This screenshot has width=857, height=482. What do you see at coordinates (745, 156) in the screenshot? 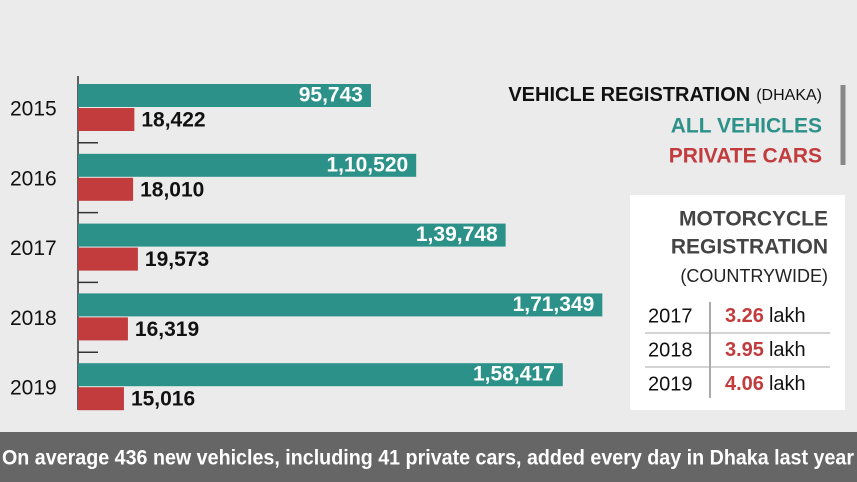
I see `legend-entry: PRIVATE CARS` at bounding box center [745, 156].